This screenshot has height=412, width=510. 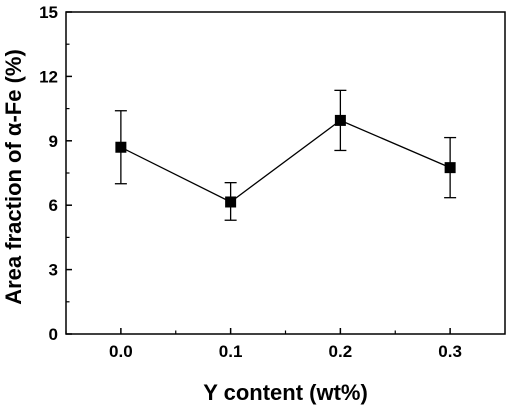 What do you see at coordinates (53, 270) in the screenshot?
I see `y-tick-label: 3` at bounding box center [53, 270].